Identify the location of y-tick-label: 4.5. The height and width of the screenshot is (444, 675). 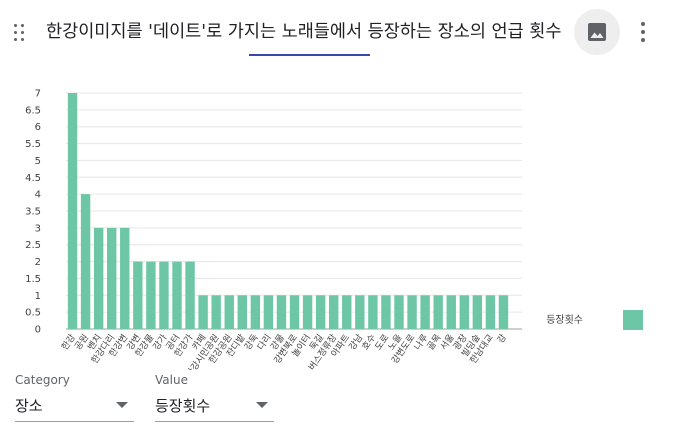
(33, 178).